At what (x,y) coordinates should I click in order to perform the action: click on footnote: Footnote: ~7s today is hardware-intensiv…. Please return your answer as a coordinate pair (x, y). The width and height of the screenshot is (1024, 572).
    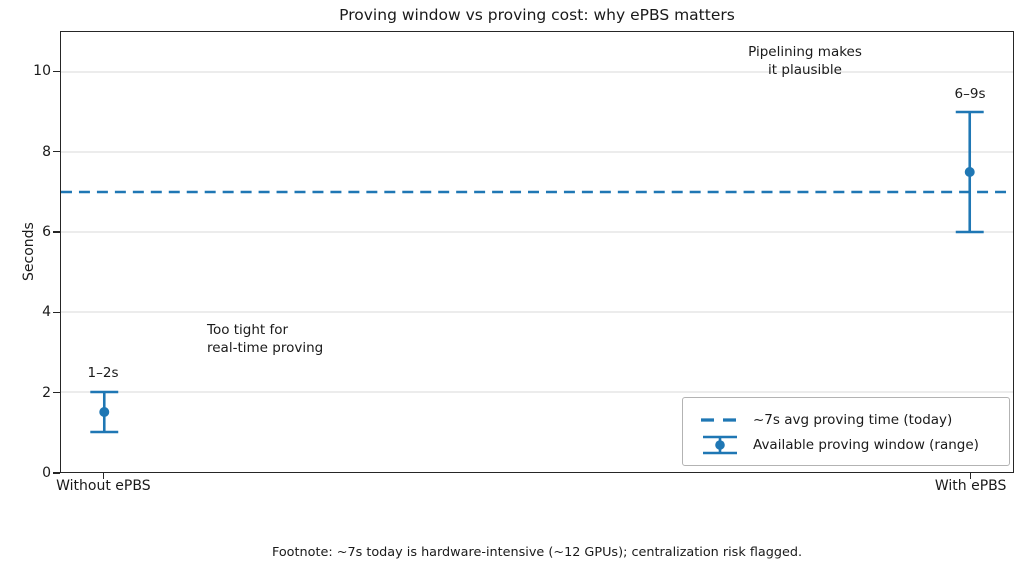
    Looking at the image, I should click on (537, 552).